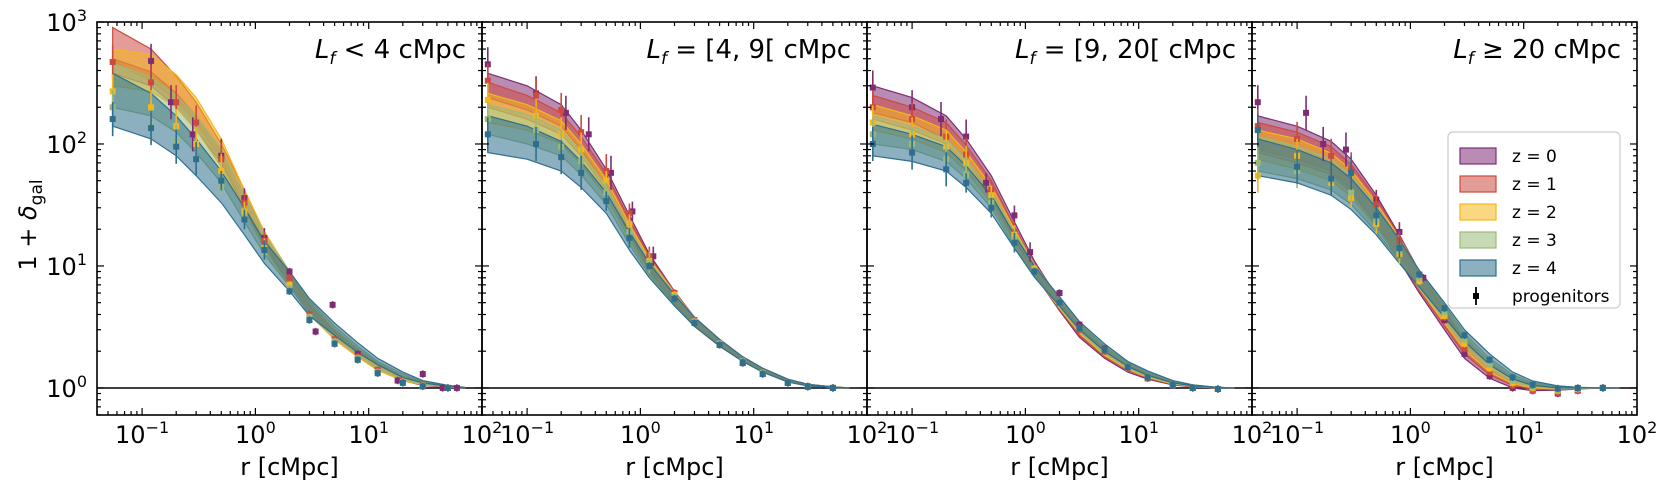  I want to click on y-tick-label: 100, so click(66, 387).